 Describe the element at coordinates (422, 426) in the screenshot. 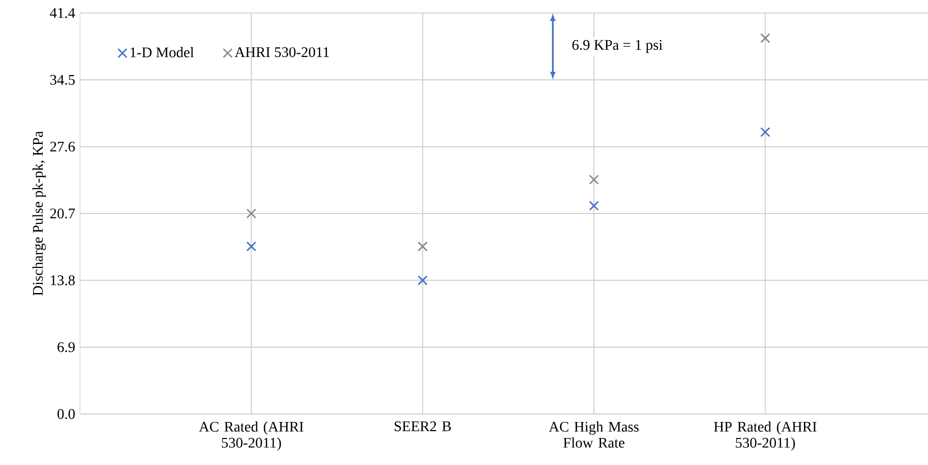

I see `x-tick-label: SEER2 B` at that location.